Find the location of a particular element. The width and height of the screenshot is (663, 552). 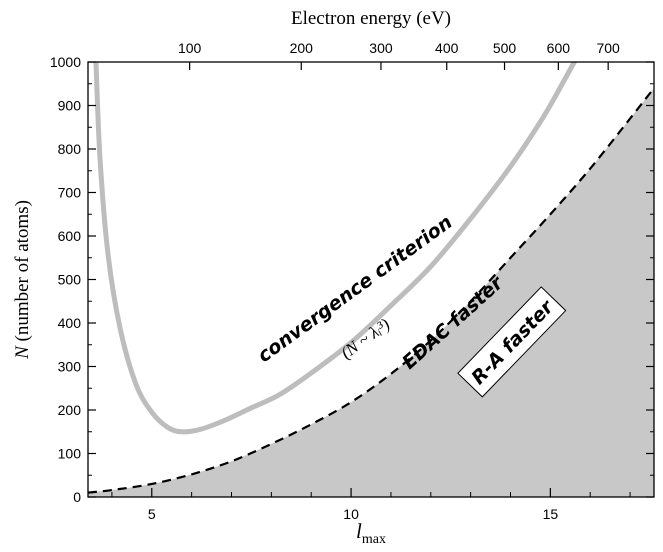

annotation-convergence-formula: (N ~ λᵢ³) is located at coordinates (365, 338).